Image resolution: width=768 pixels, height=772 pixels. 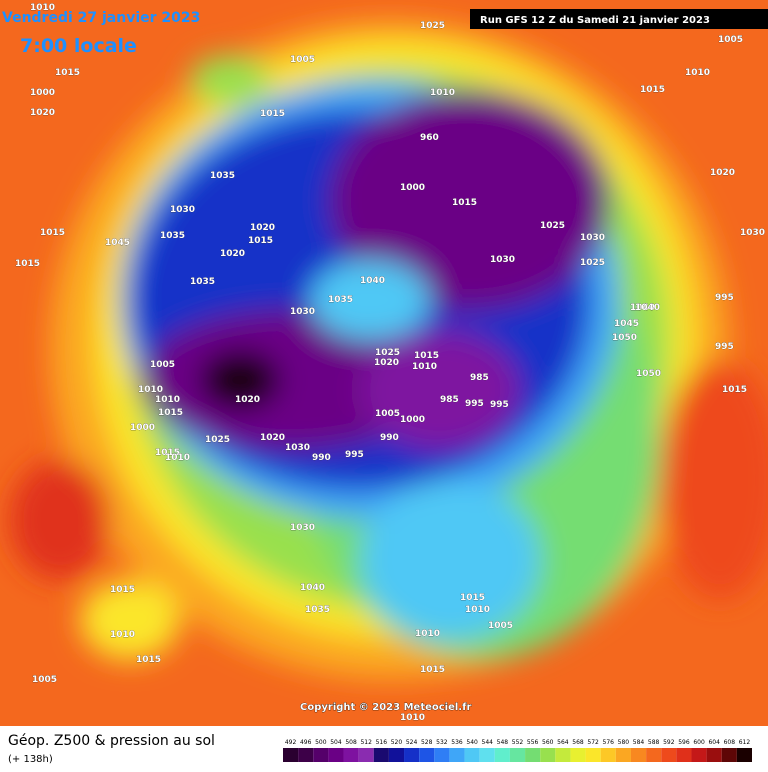 I want to click on scale-label: 560, so click(x=548, y=742).